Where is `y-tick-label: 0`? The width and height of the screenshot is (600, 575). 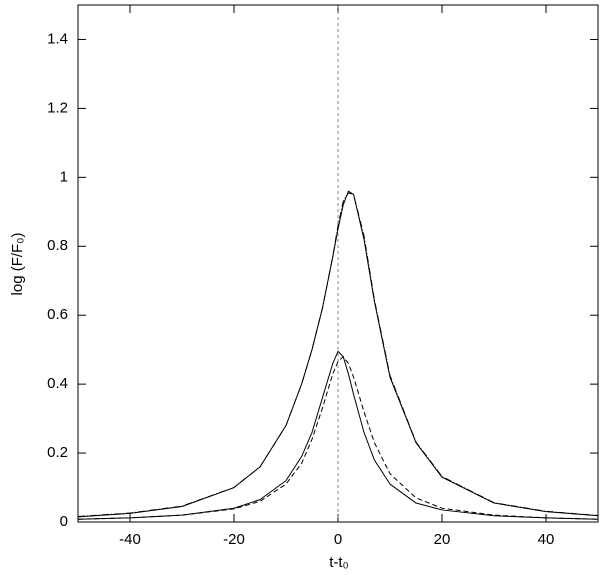 y-tick-label: 0 is located at coordinates (64, 521).